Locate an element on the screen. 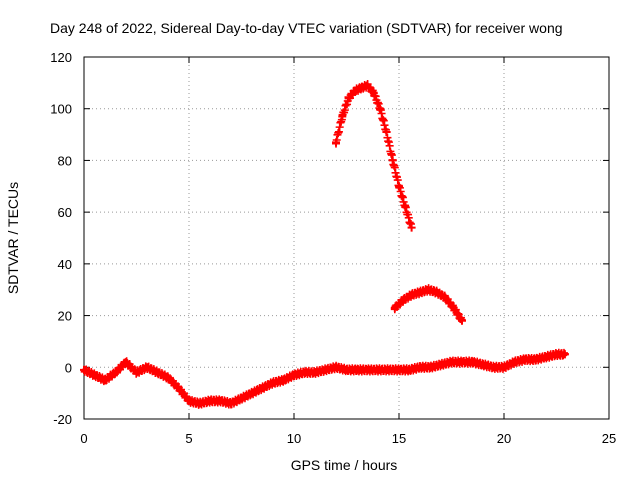 This screenshot has width=640, height=480. y-tick-label: 100 is located at coordinates (61, 109).